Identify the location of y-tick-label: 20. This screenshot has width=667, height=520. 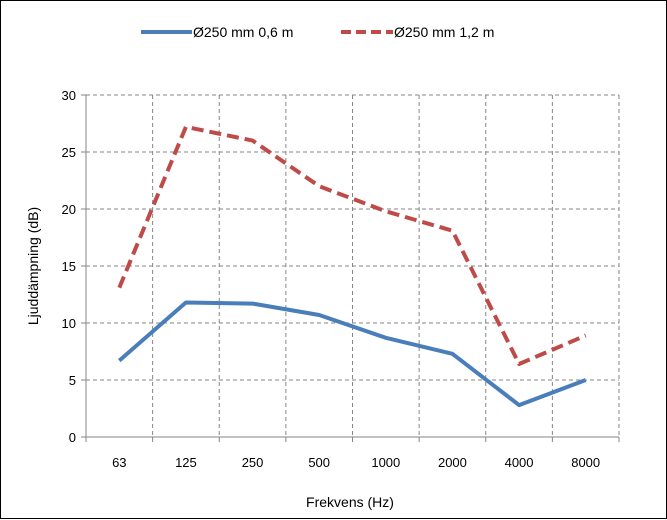
(69, 209).